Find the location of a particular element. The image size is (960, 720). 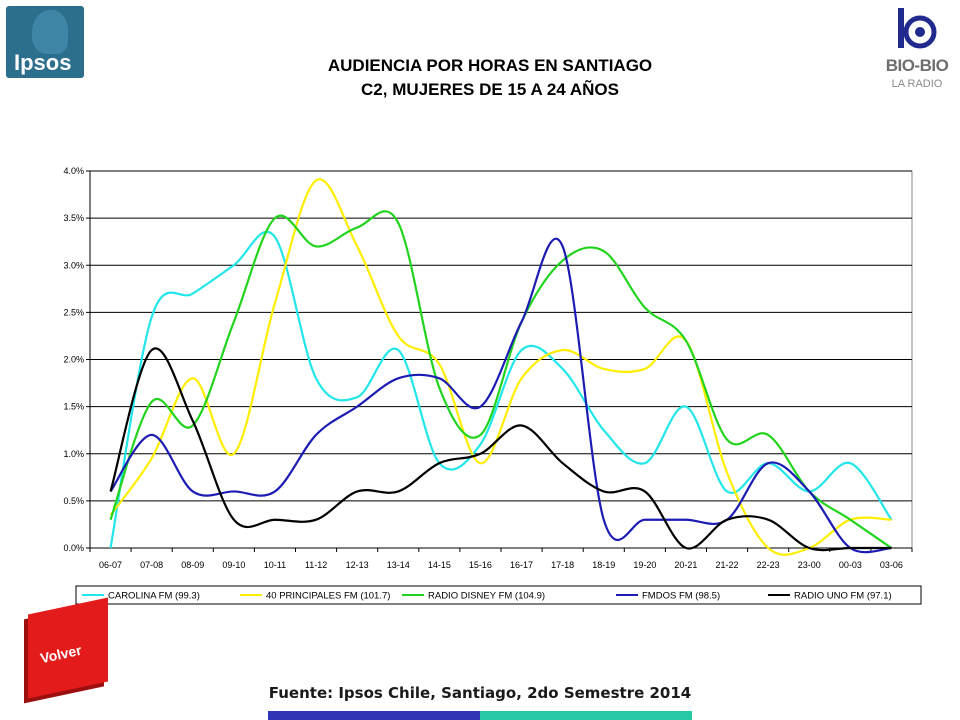

x-tick-label: 09-10 is located at coordinates (233, 565).